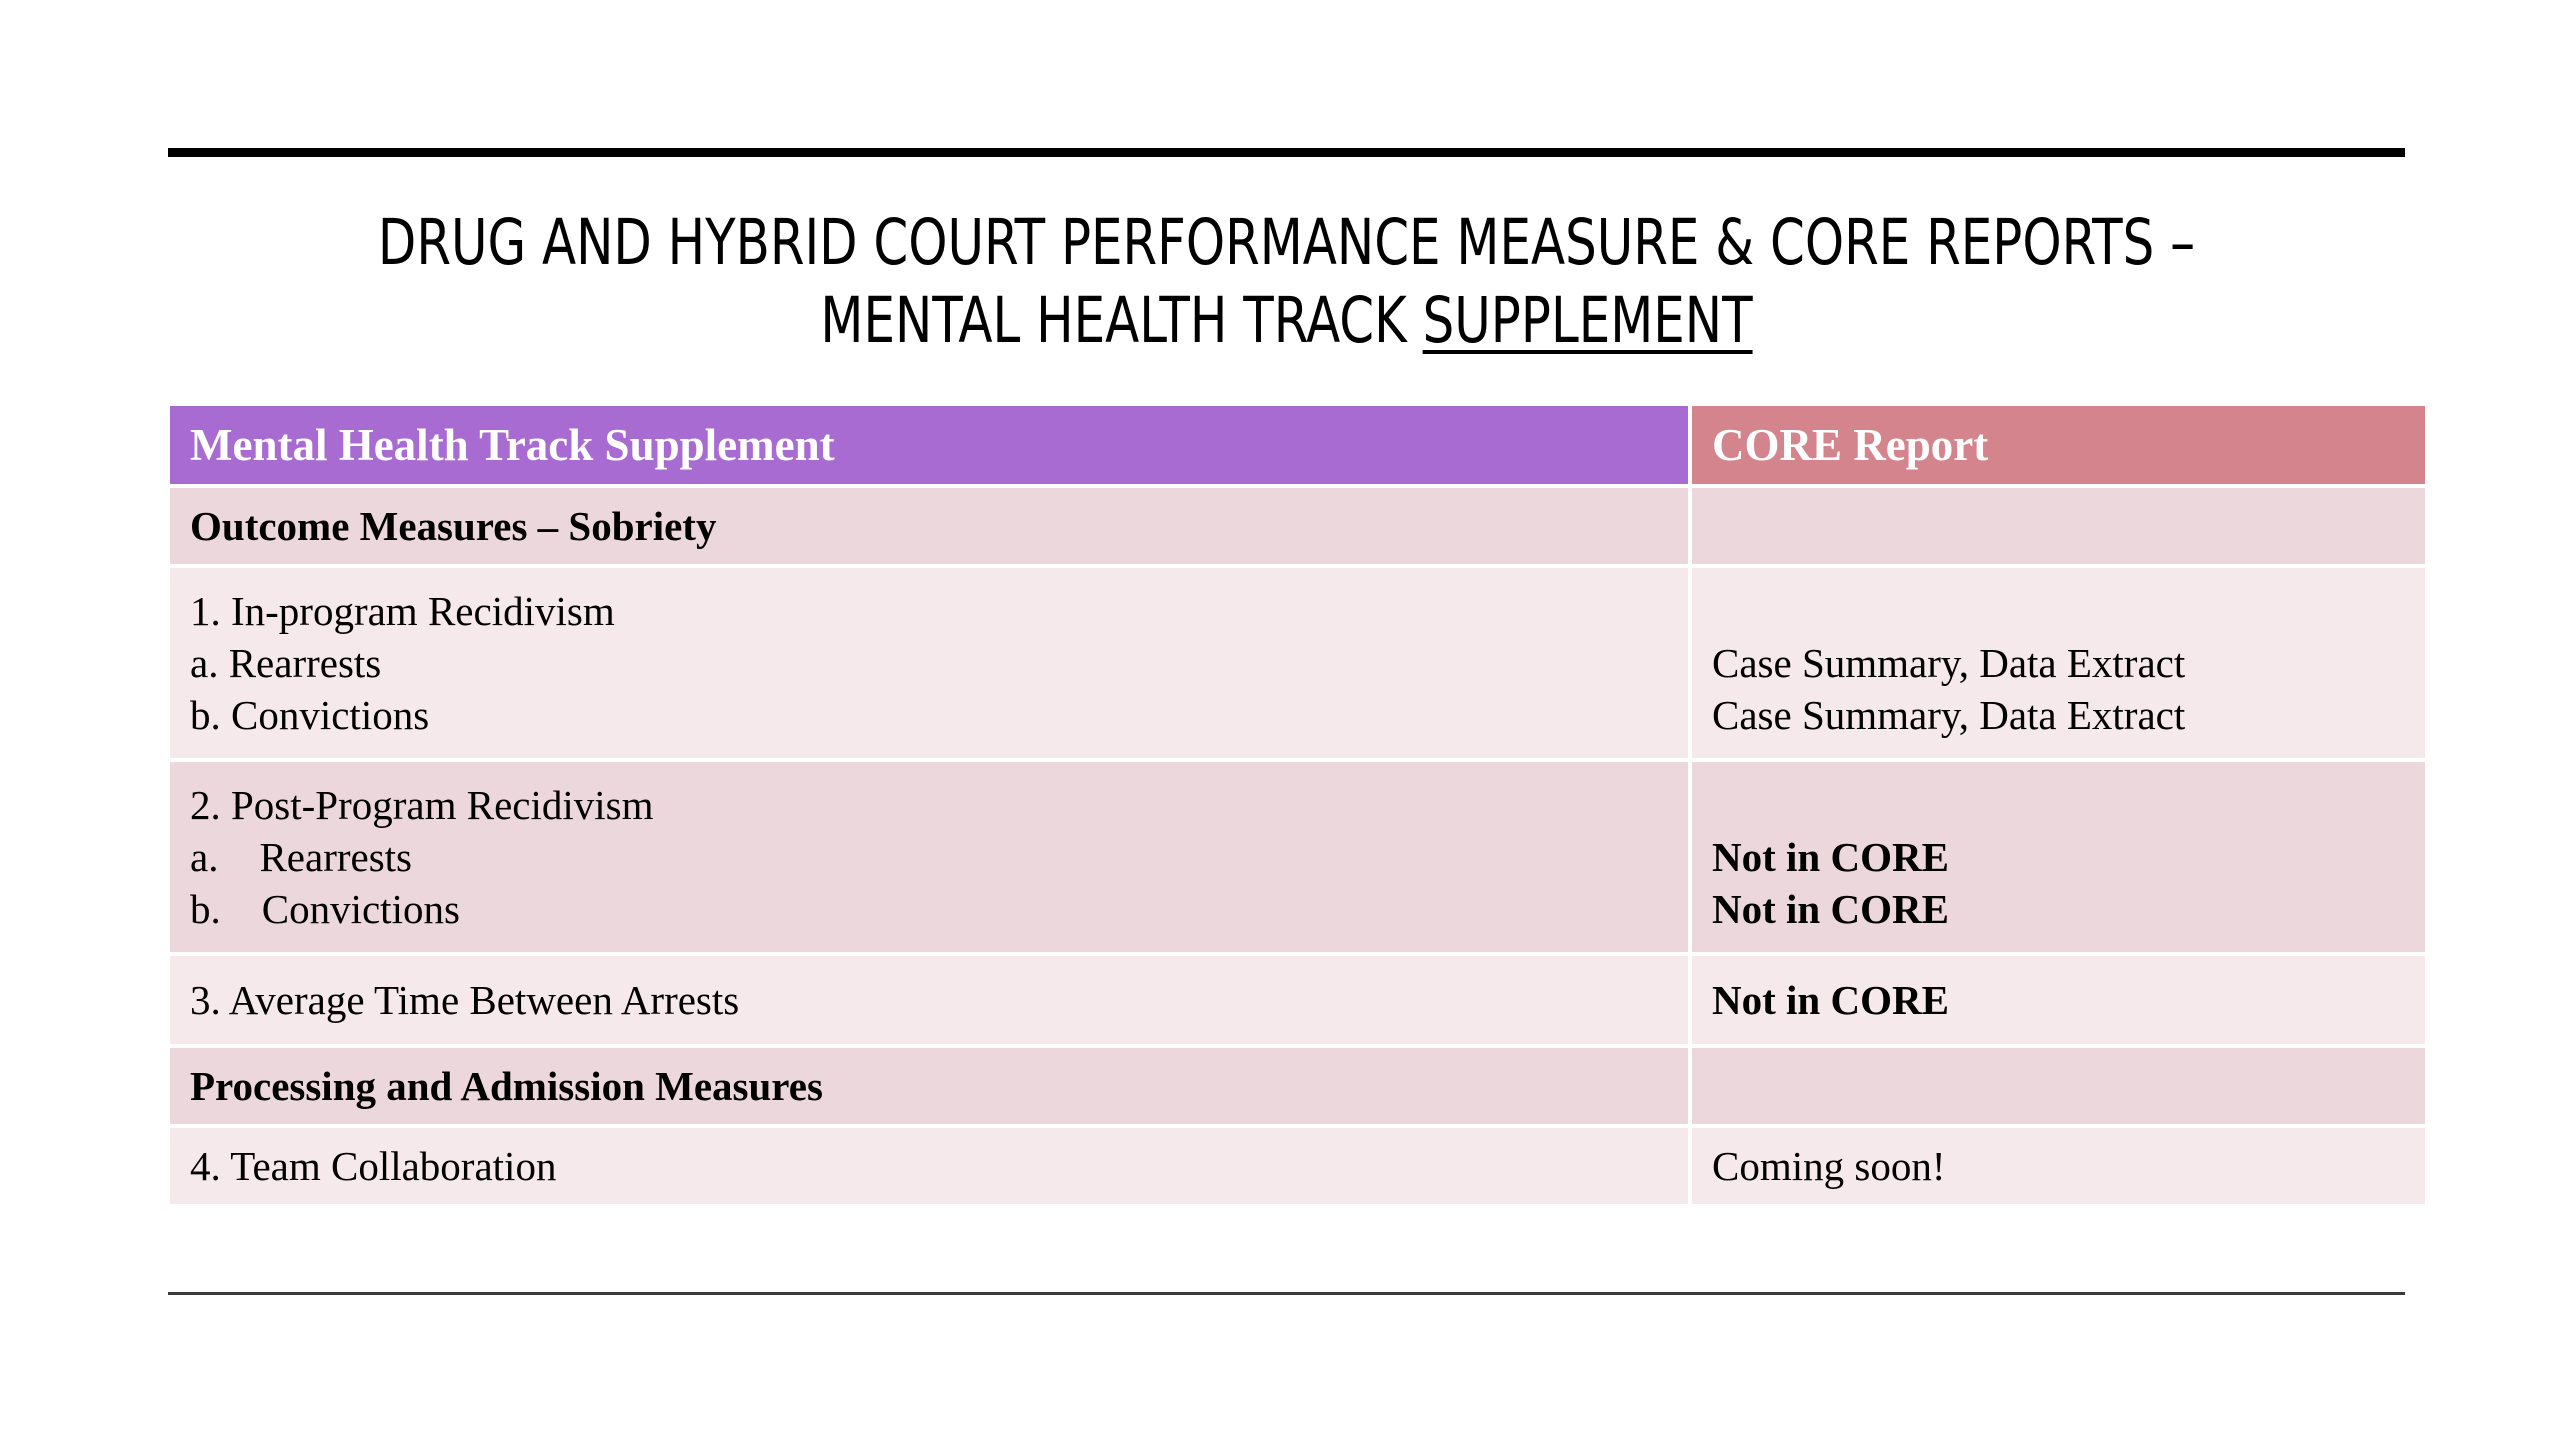  I want to click on core-cell: Not in CORE Not in CORE, so click(2057, 858).